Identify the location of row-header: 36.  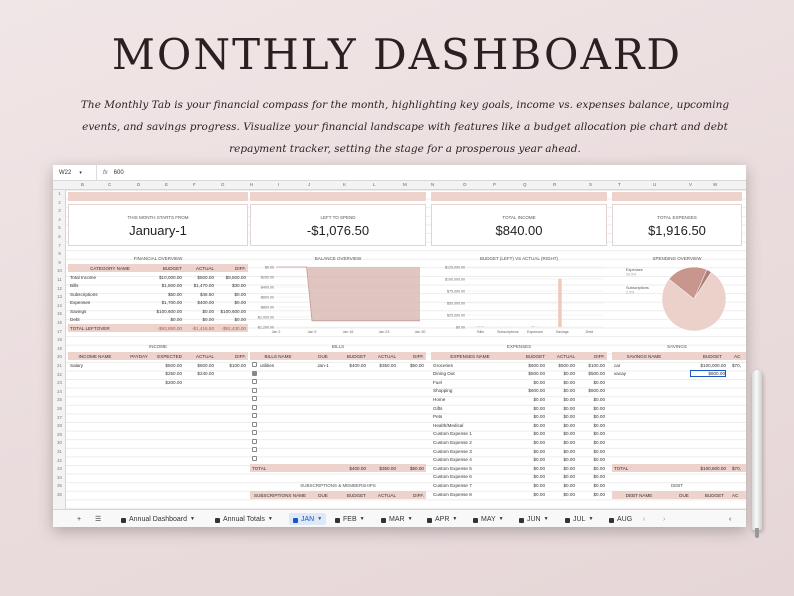
(59, 494).